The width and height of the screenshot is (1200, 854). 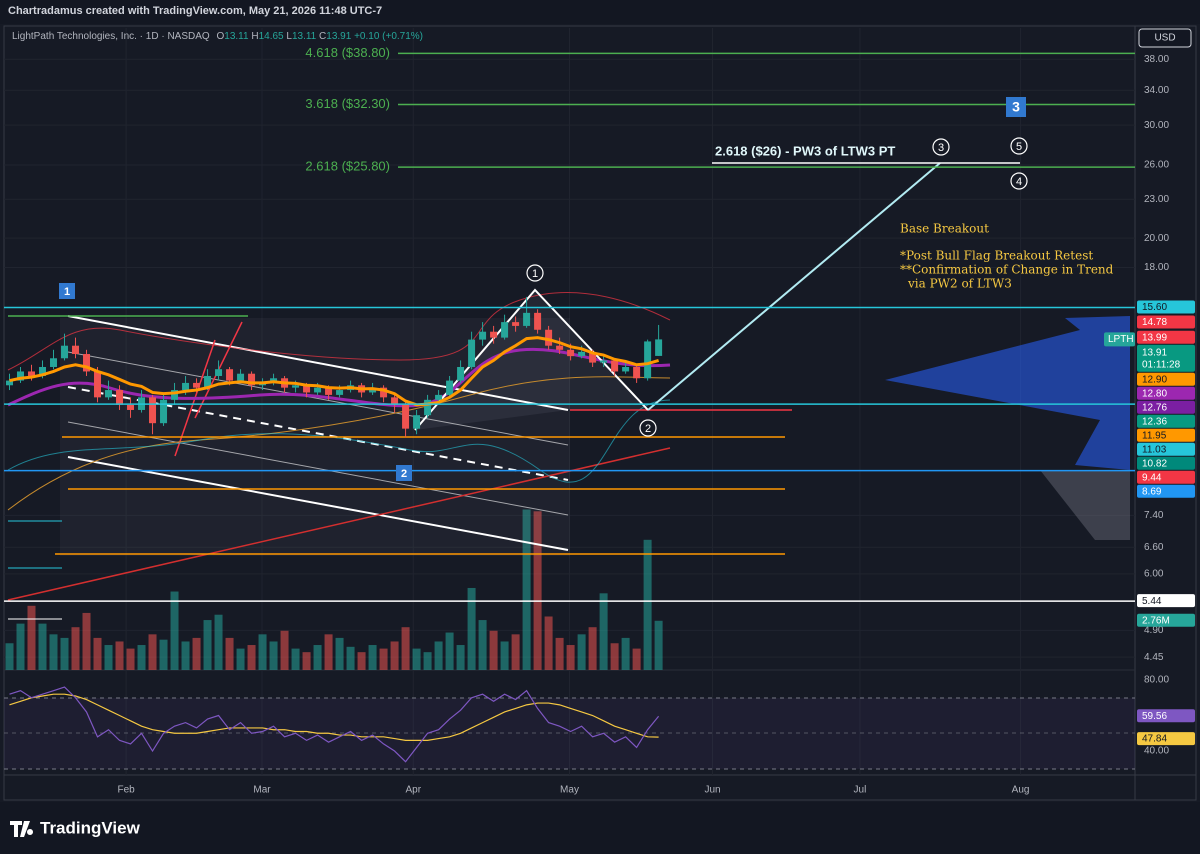 I want to click on pattern-fill, so click(x=531, y=360).